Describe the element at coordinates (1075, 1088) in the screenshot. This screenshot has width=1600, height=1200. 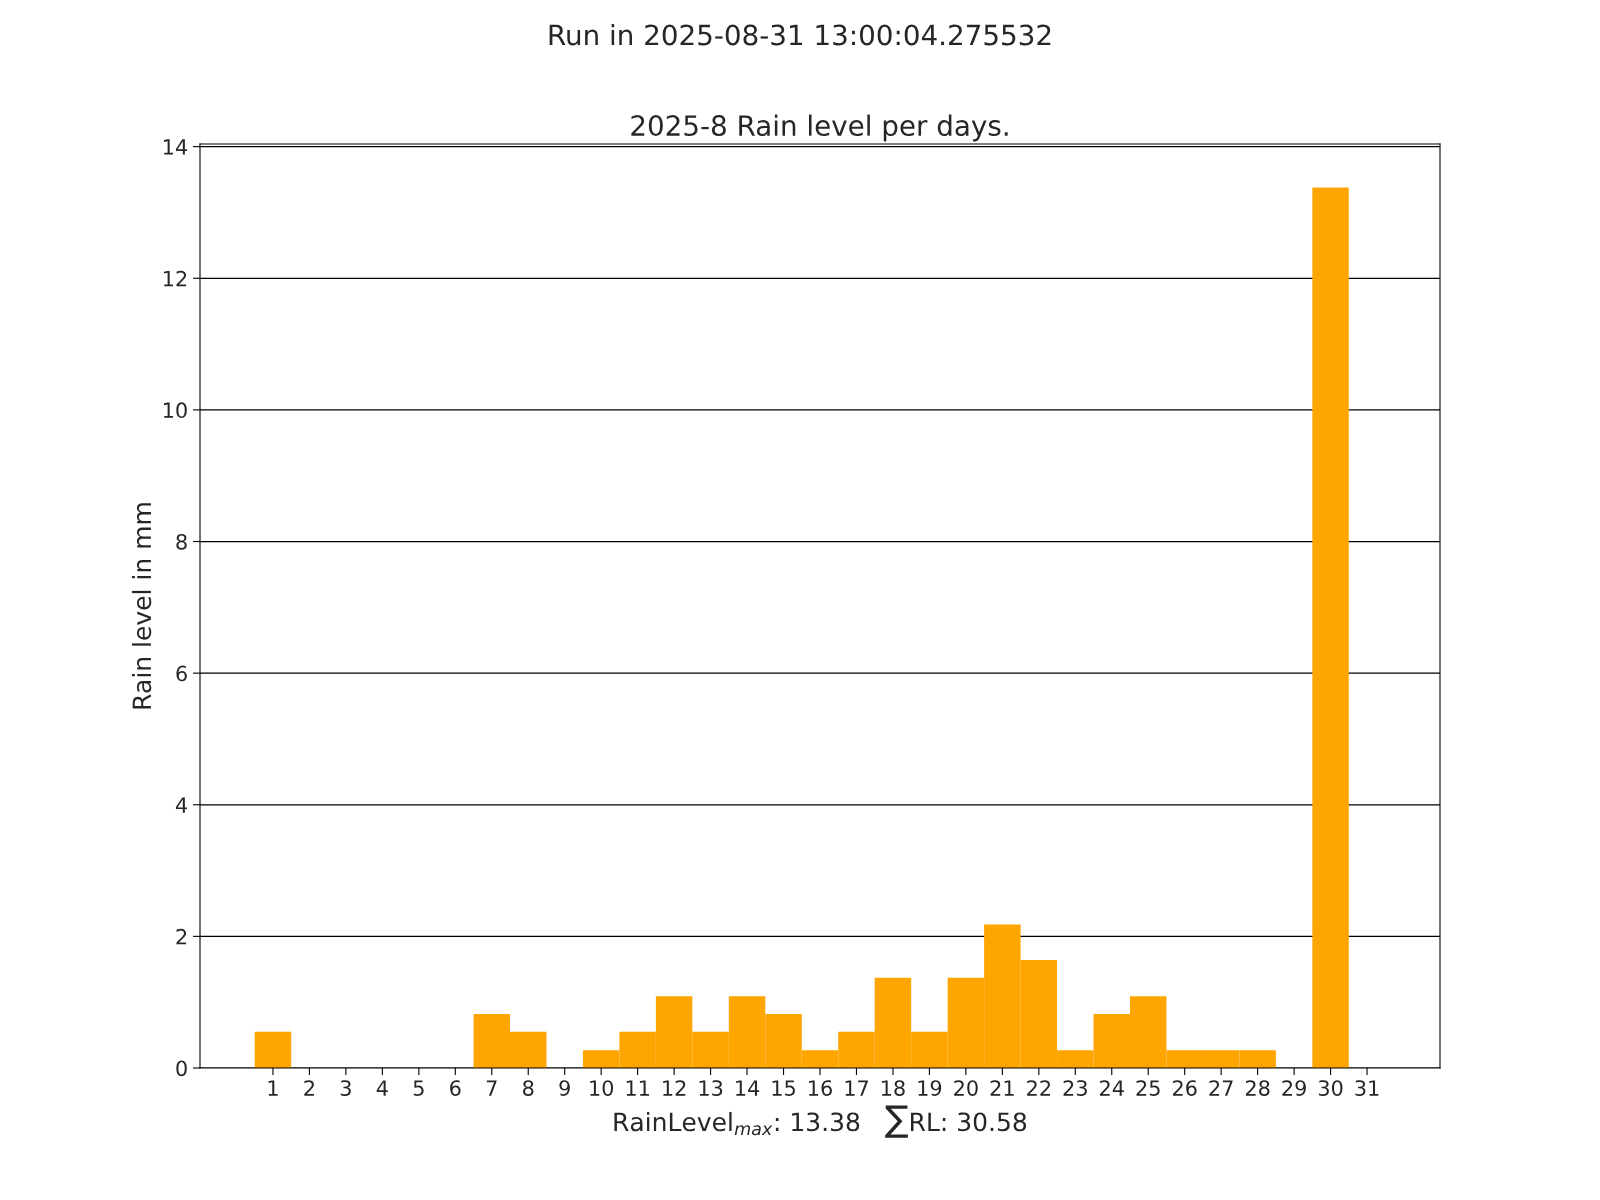
I see `x-tick-label: 23` at that location.